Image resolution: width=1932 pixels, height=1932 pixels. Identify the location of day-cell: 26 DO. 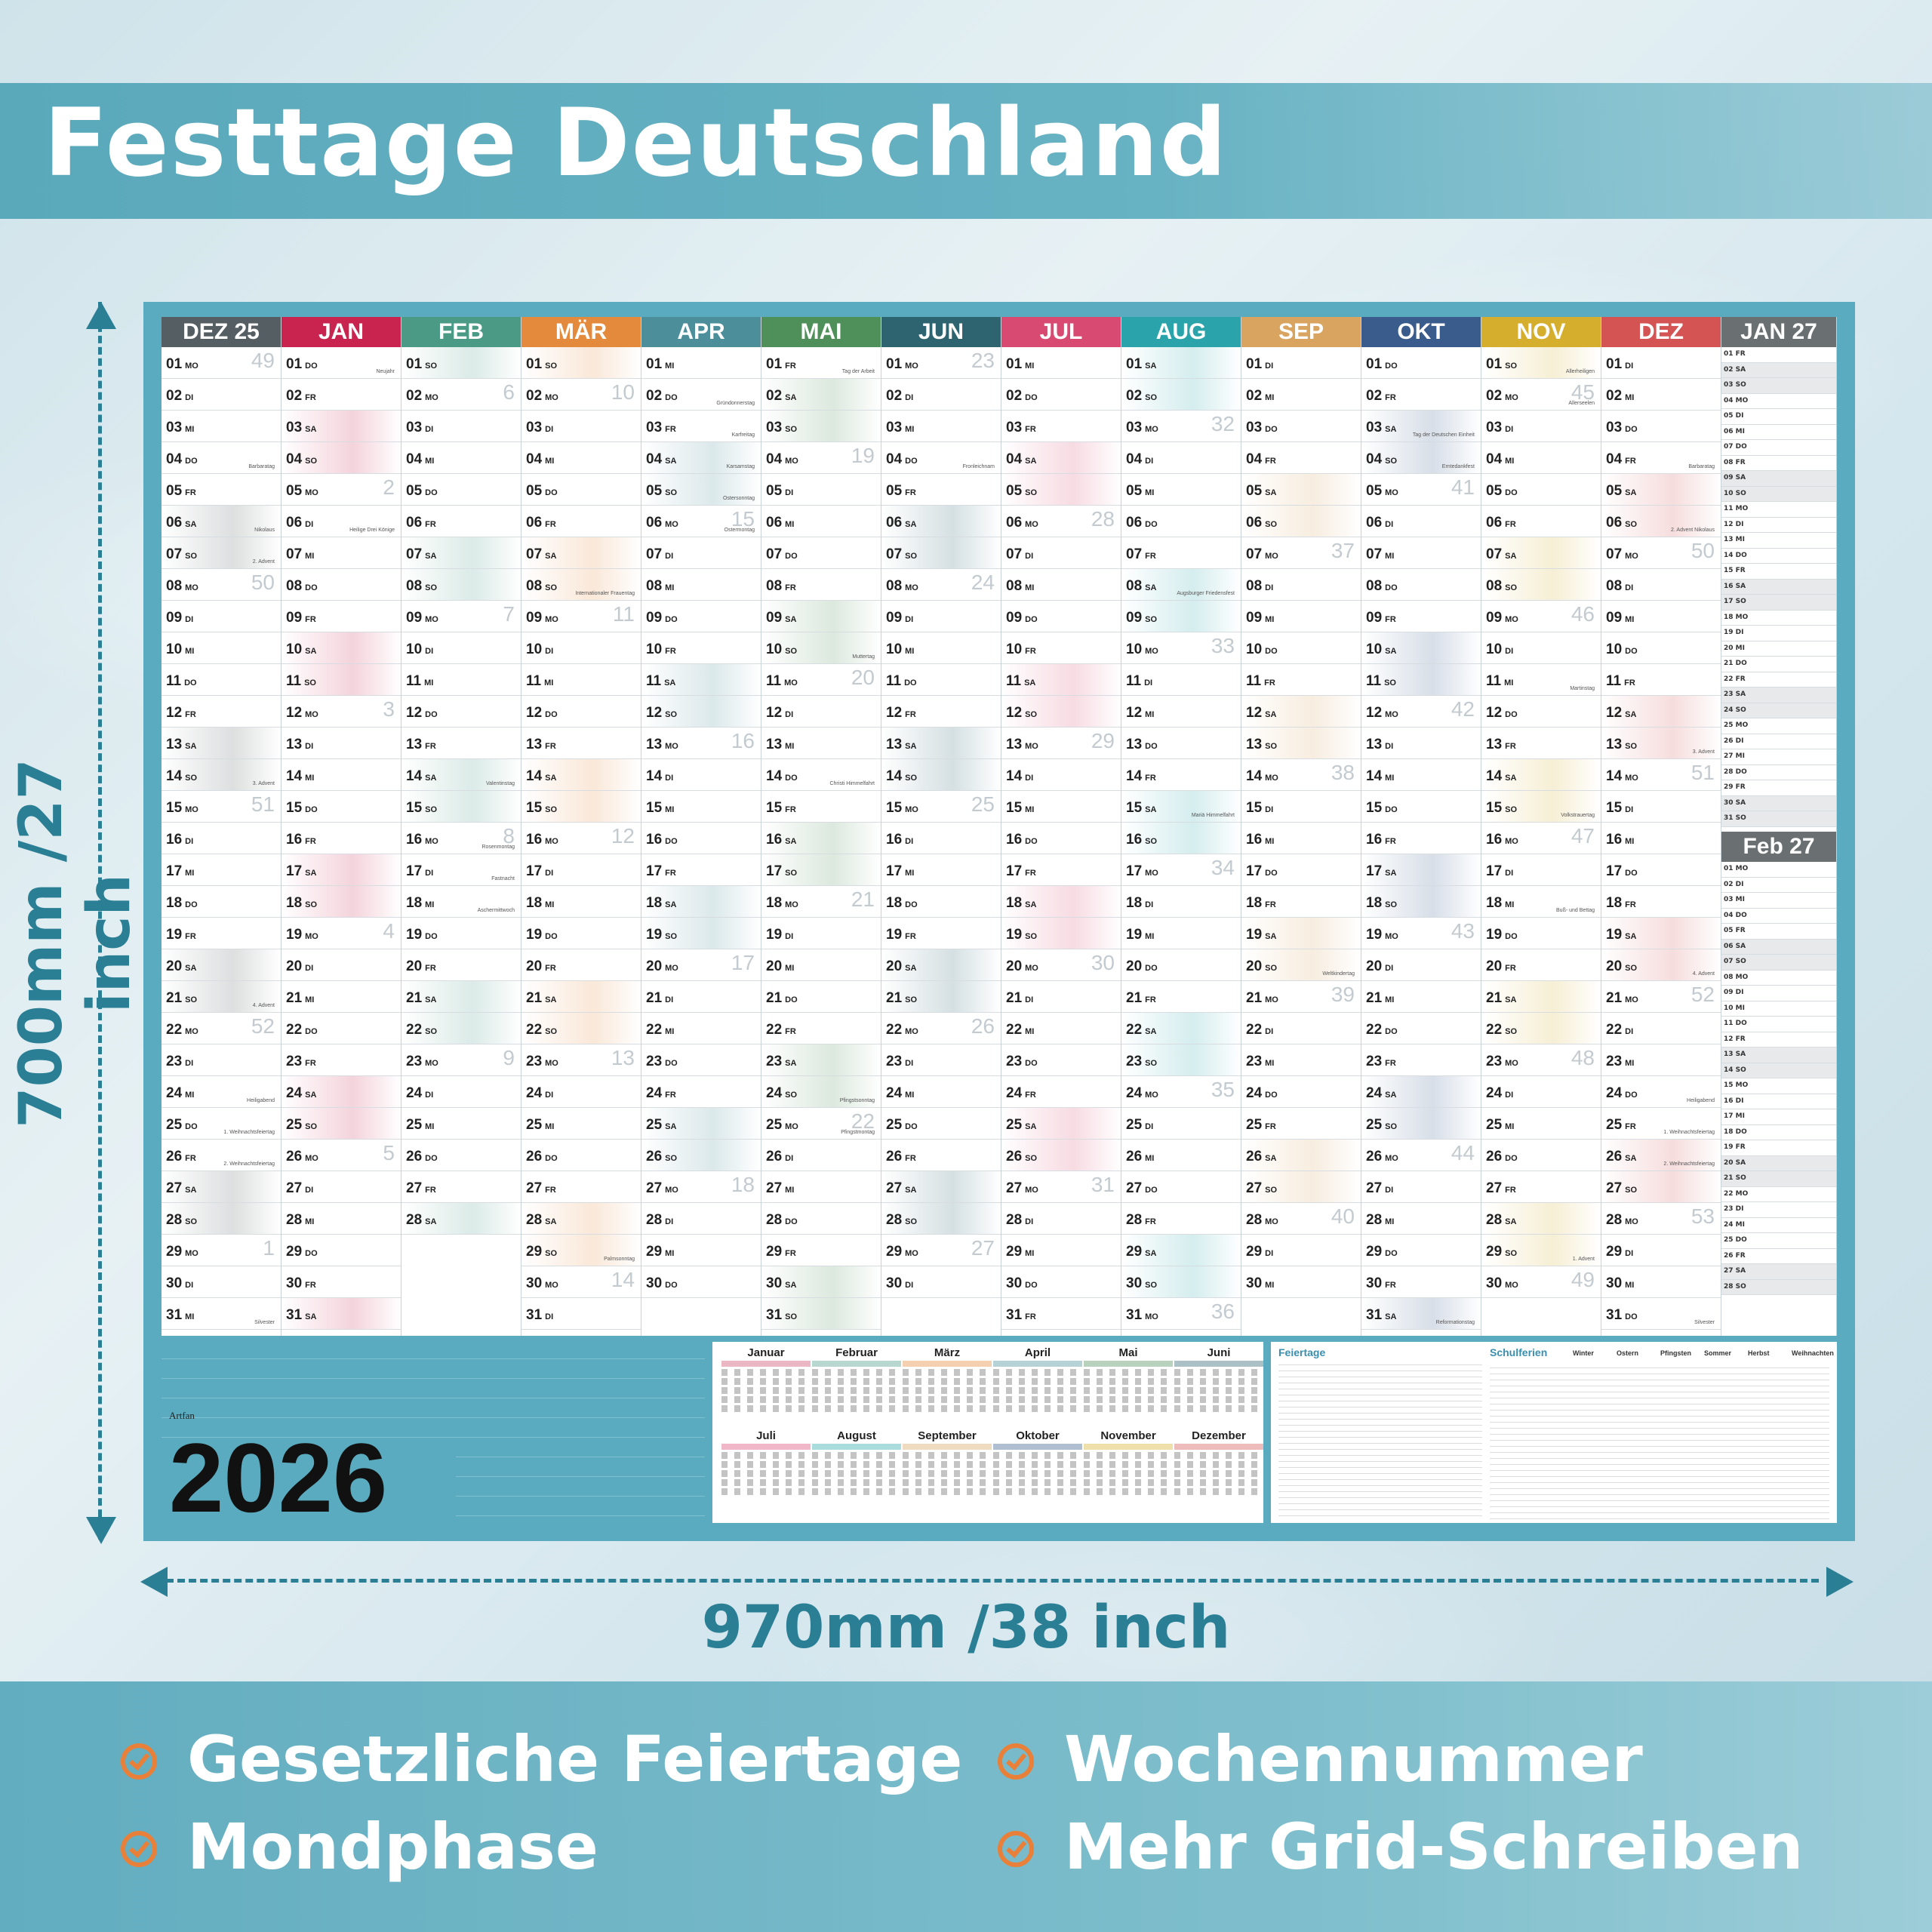
(461, 1155).